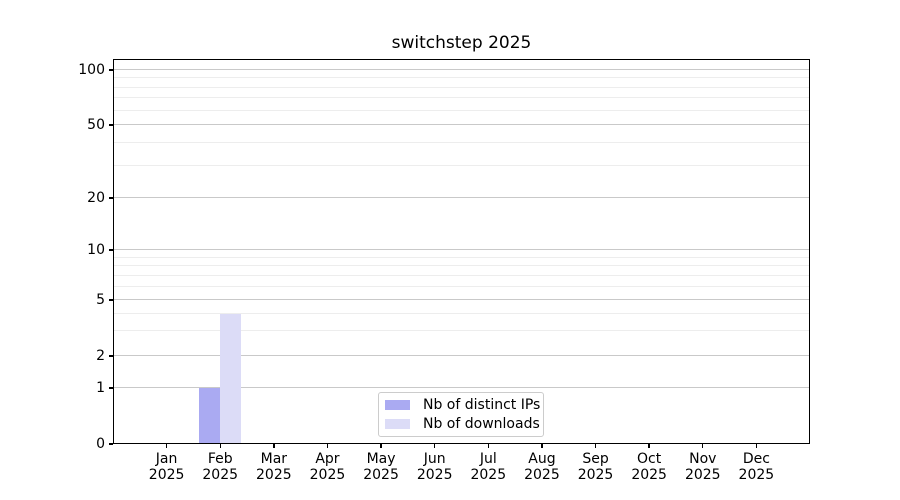  What do you see at coordinates (210, 415) in the screenshot?
I see `bar-distinct-ips` at bounding box center [210, 415].